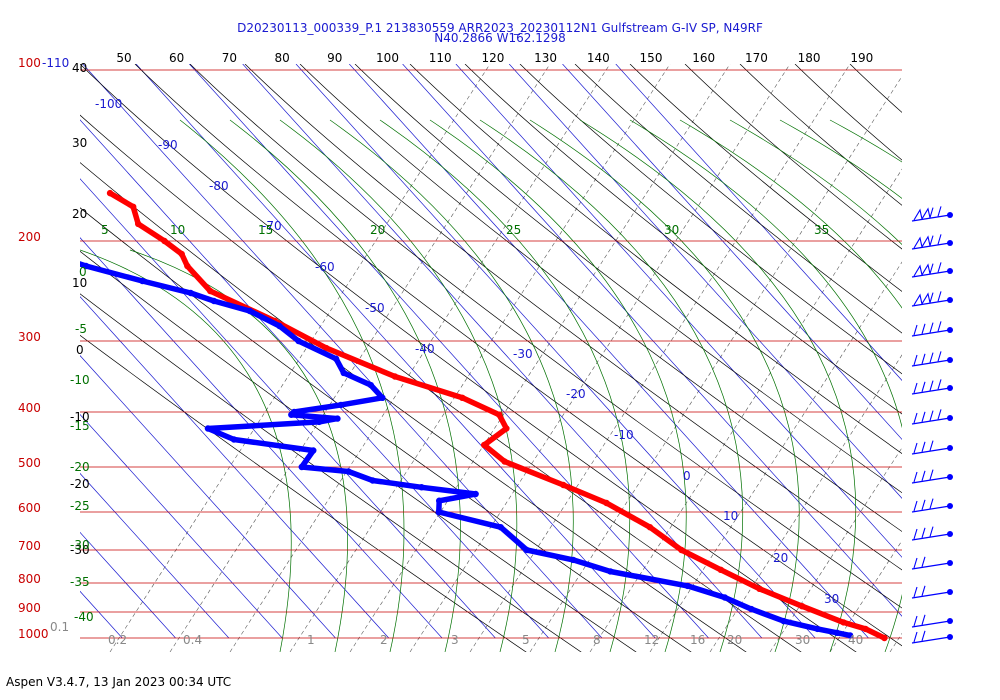 The height and width of the screenshot is (700, 1000). Describe the element at coordinates (117, 640) in the screenshot. I see `mixing-ratio-label: 0.2` at that location.